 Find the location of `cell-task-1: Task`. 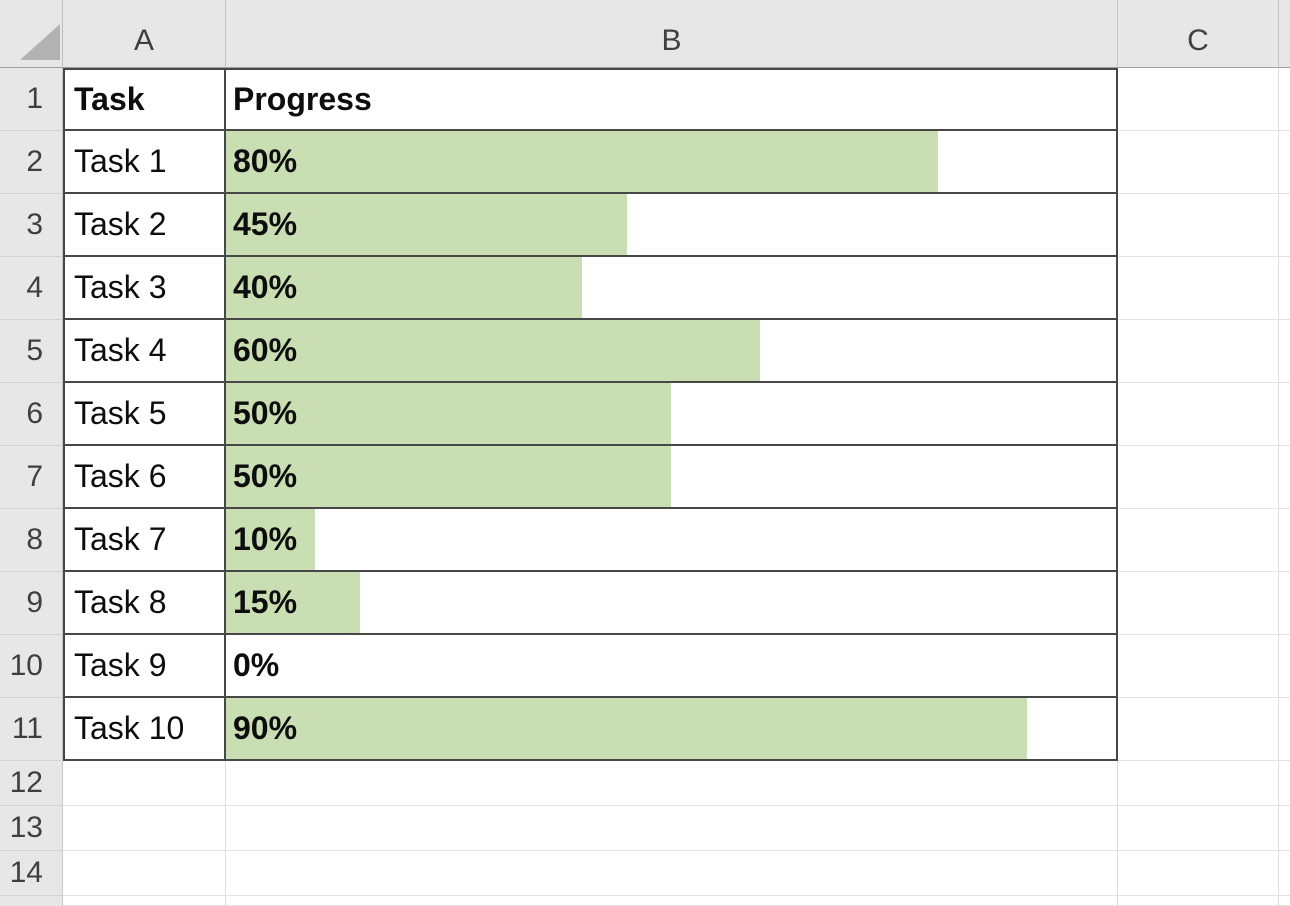

cell-task-1: Task is located at coordinates (144, 99).